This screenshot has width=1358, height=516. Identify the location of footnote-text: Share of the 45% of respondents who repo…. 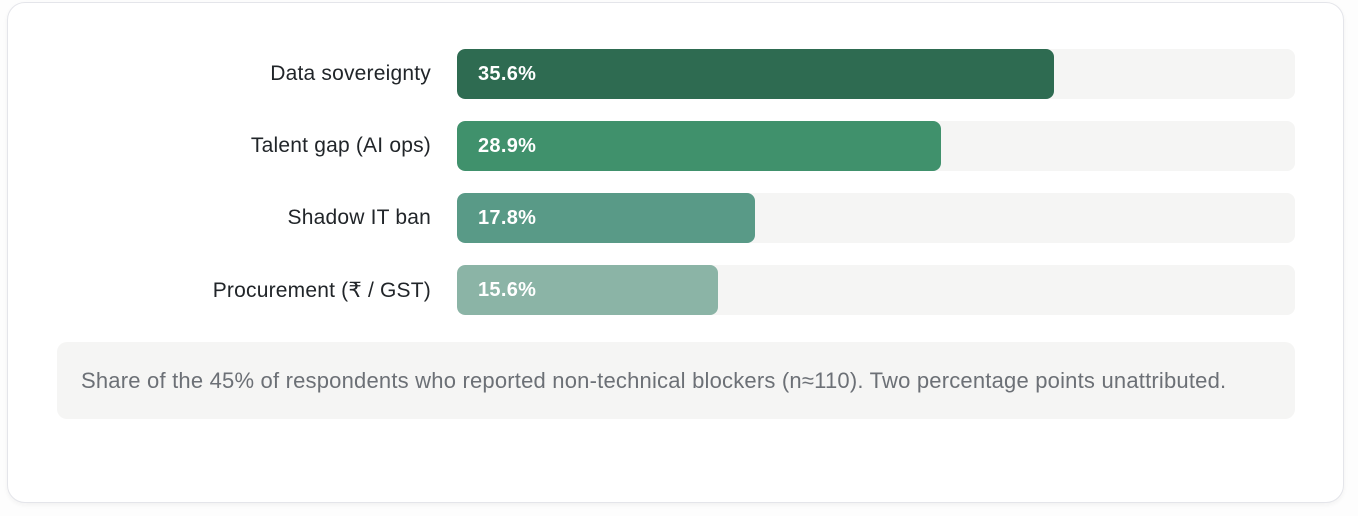
(654, 380).